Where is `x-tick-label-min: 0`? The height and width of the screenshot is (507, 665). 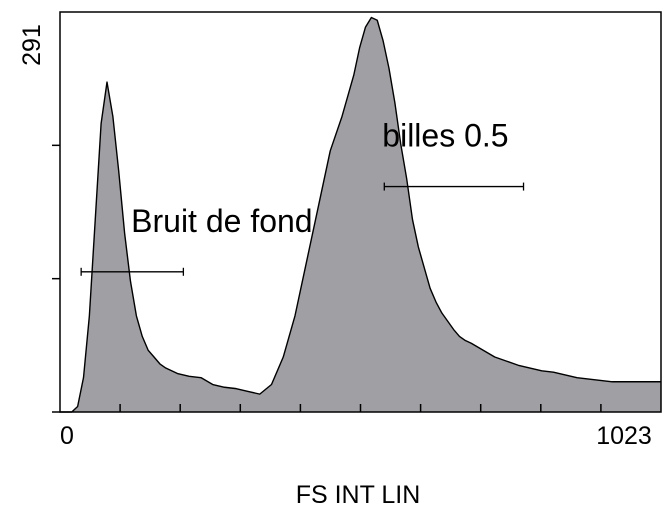 x-tick-label-min: 0 is located at coordinates (67, 436).